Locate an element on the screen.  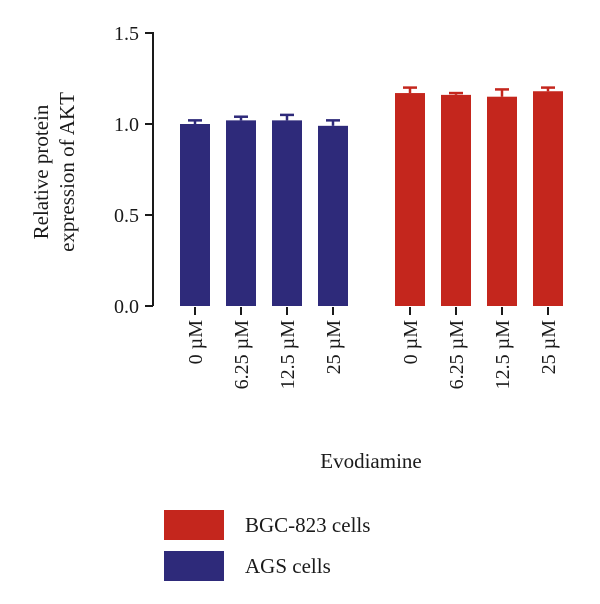
x-axis-title: Evodiamine is located at coordinates (370, 461).